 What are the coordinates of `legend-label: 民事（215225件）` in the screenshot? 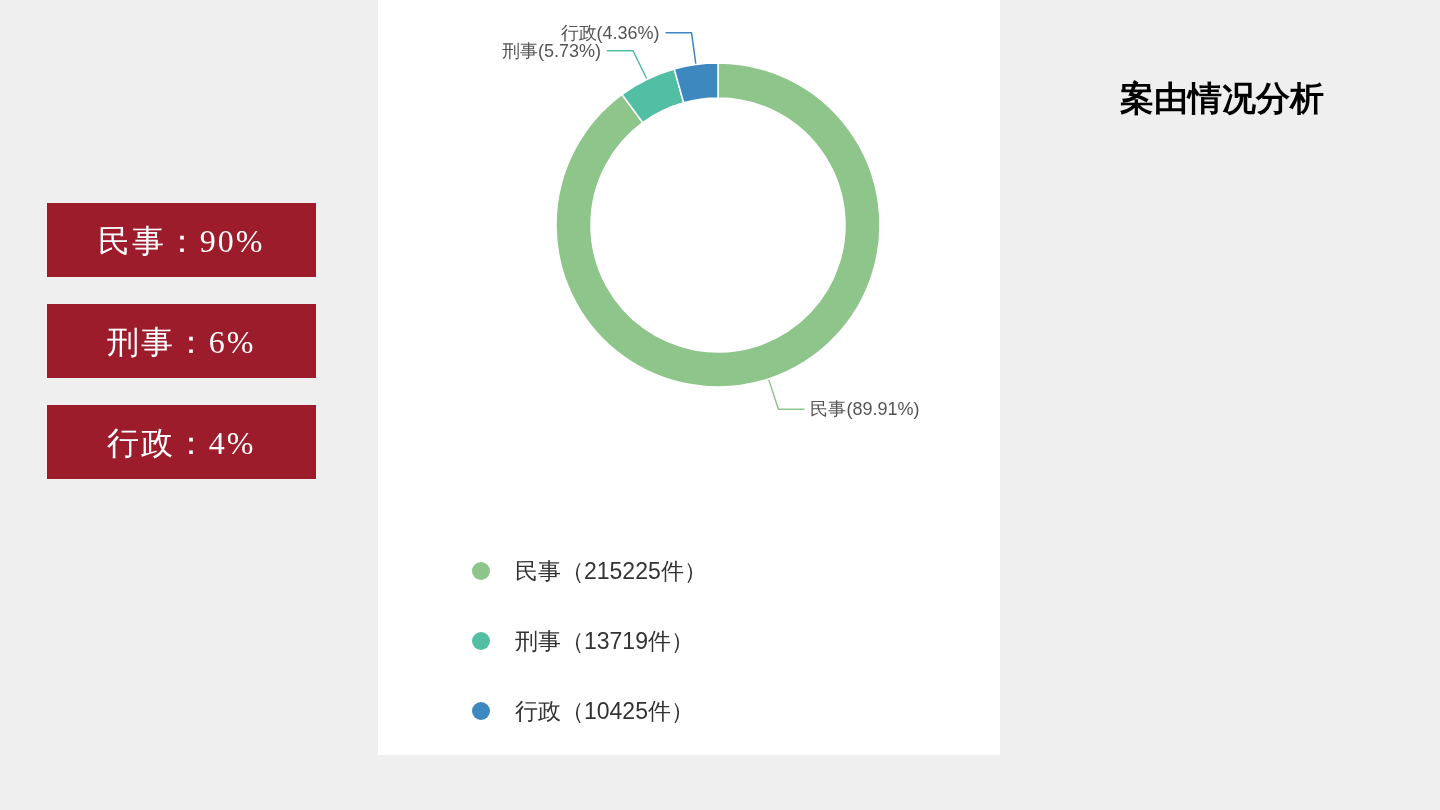 It's located at (611, 571).